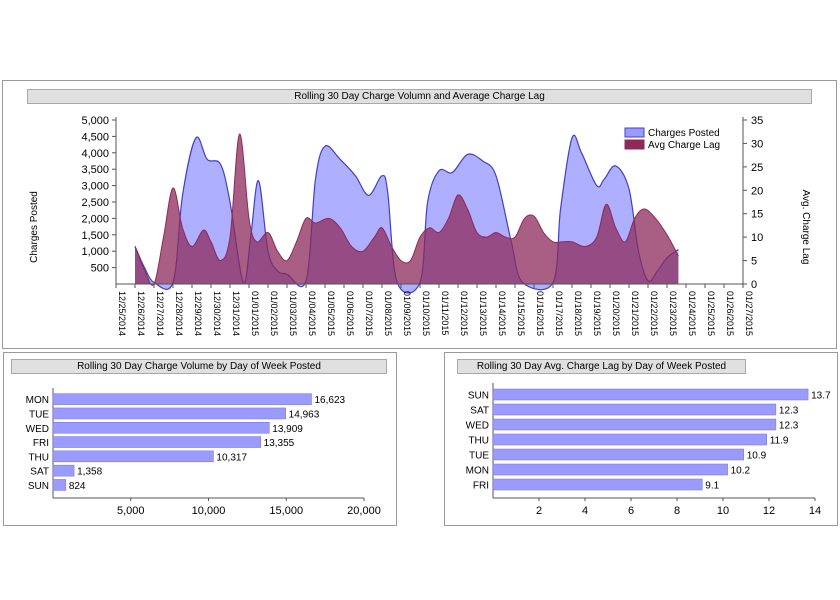 The height and width of the screenshot is (600, 840). What do you see at coordinates (478, 396) in the screenshot?
I see `lag-category-label: SUN` at bounding box center [478, 396].